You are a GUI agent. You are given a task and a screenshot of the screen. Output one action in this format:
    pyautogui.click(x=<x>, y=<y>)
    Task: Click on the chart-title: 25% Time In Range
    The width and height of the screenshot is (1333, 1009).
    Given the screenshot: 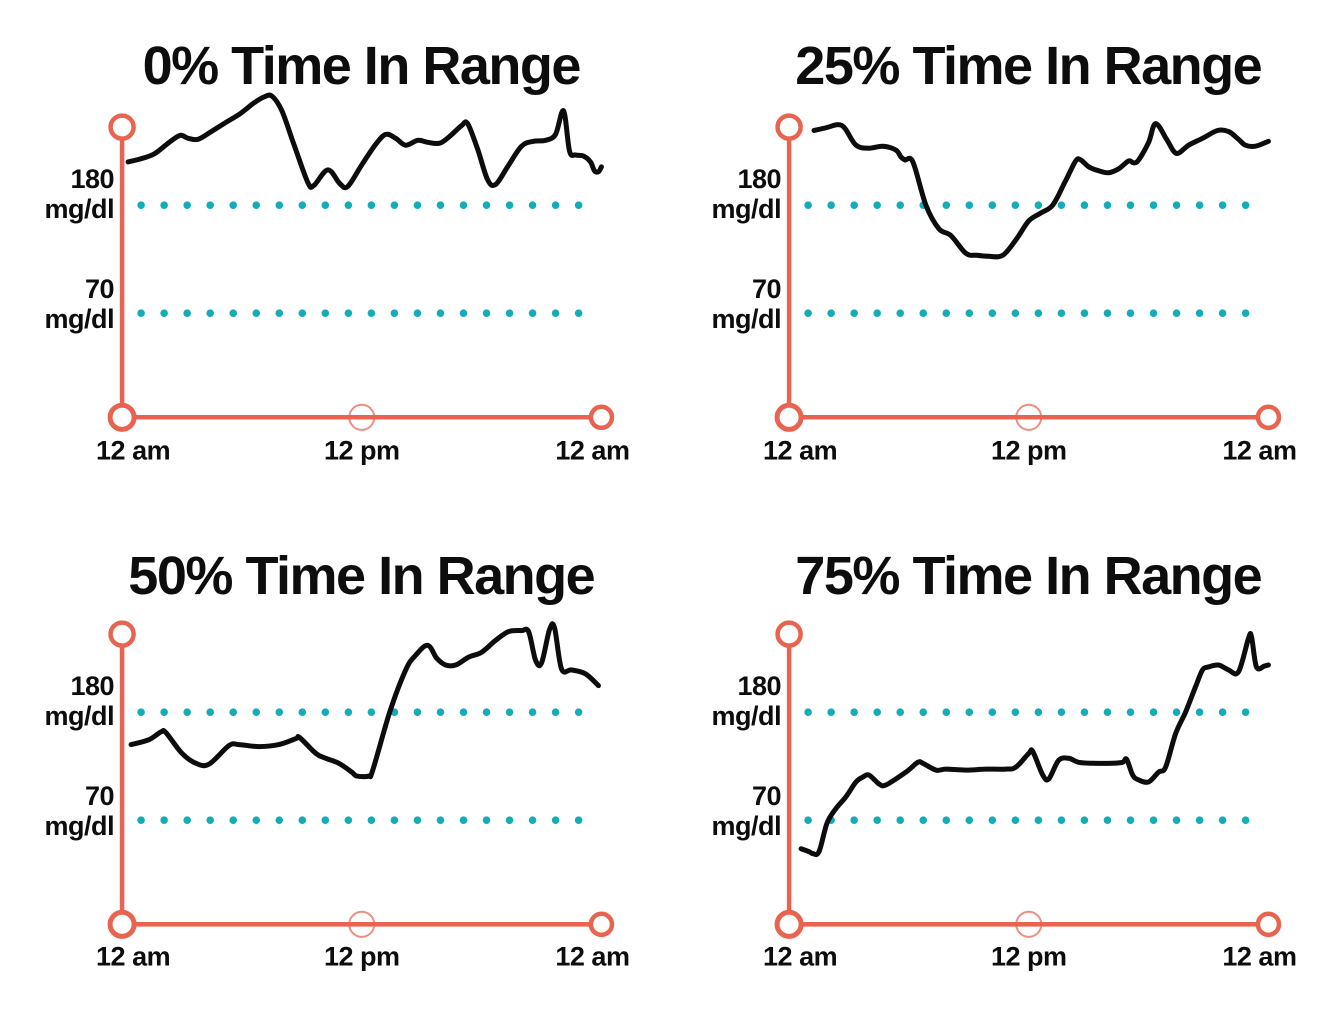 What is the action you would take?
    pyautogui.click(x=1028, y=66)
    